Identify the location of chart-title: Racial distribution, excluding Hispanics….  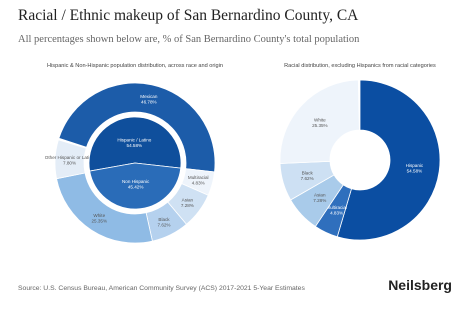
(360, 66).